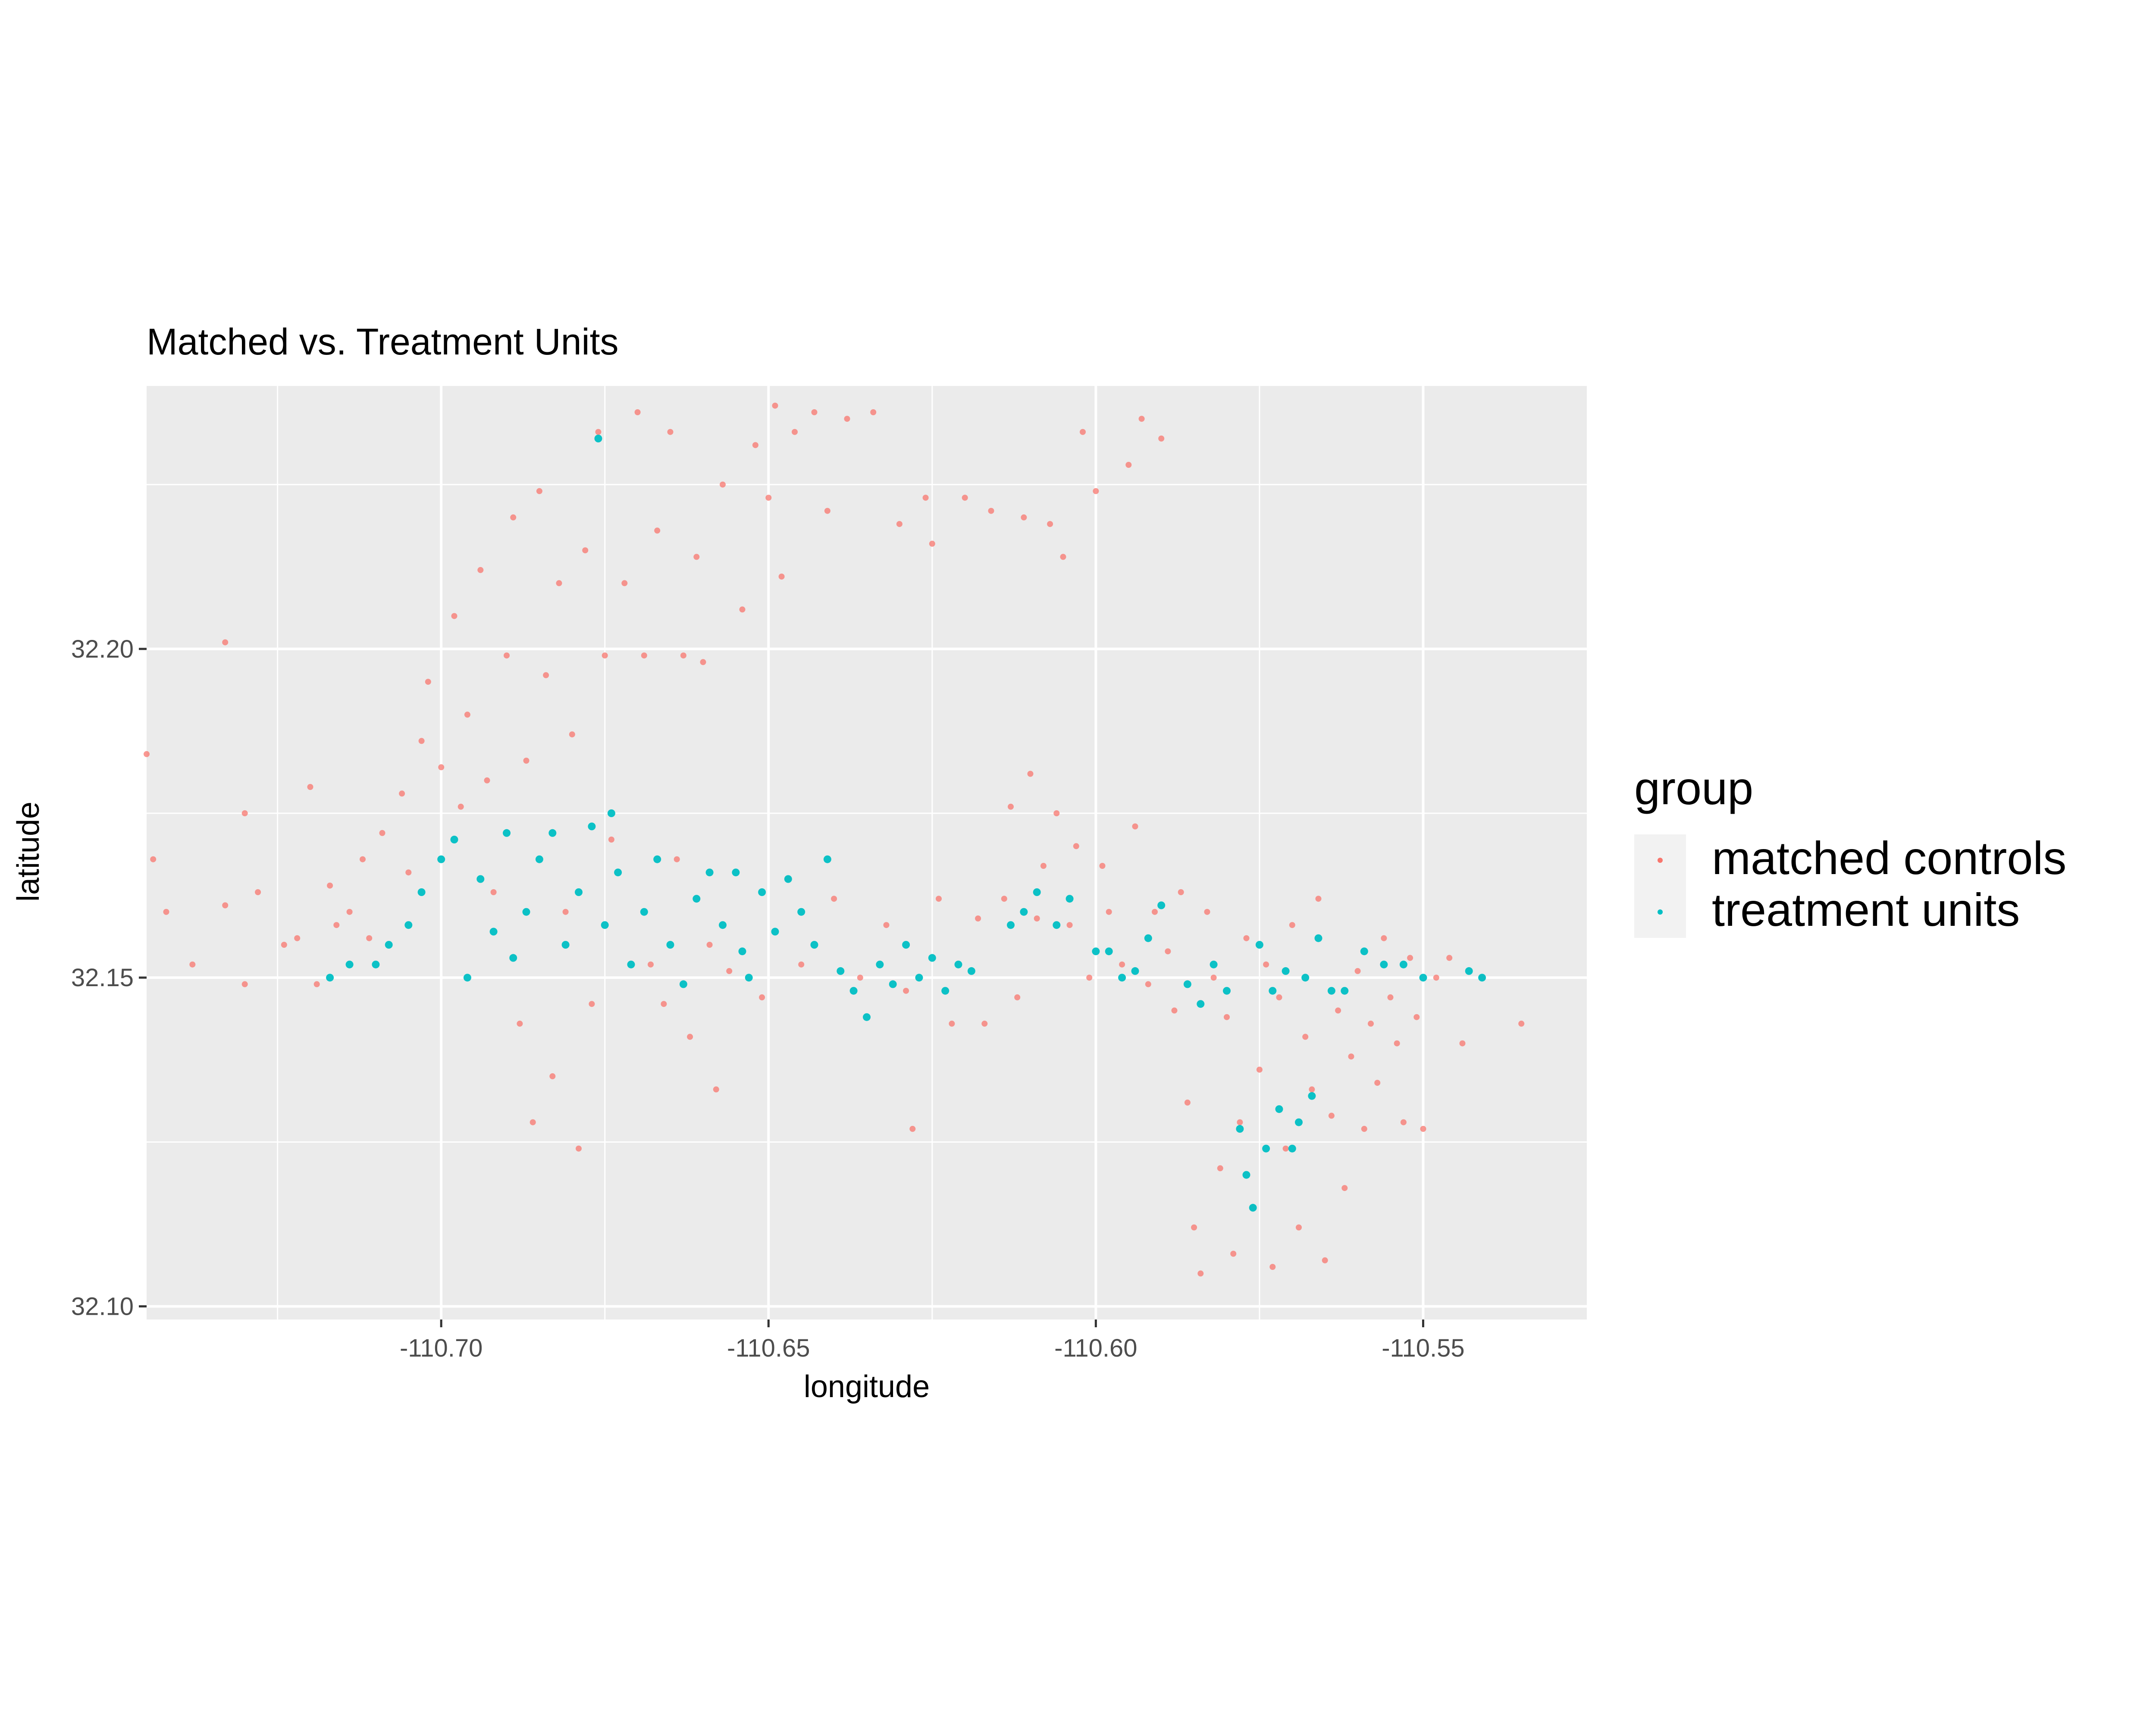  What do you see at coordinates (1660, 912) in the screenshot?
I see `legend-key-treatment-point` at bounding box center [1660, 912].